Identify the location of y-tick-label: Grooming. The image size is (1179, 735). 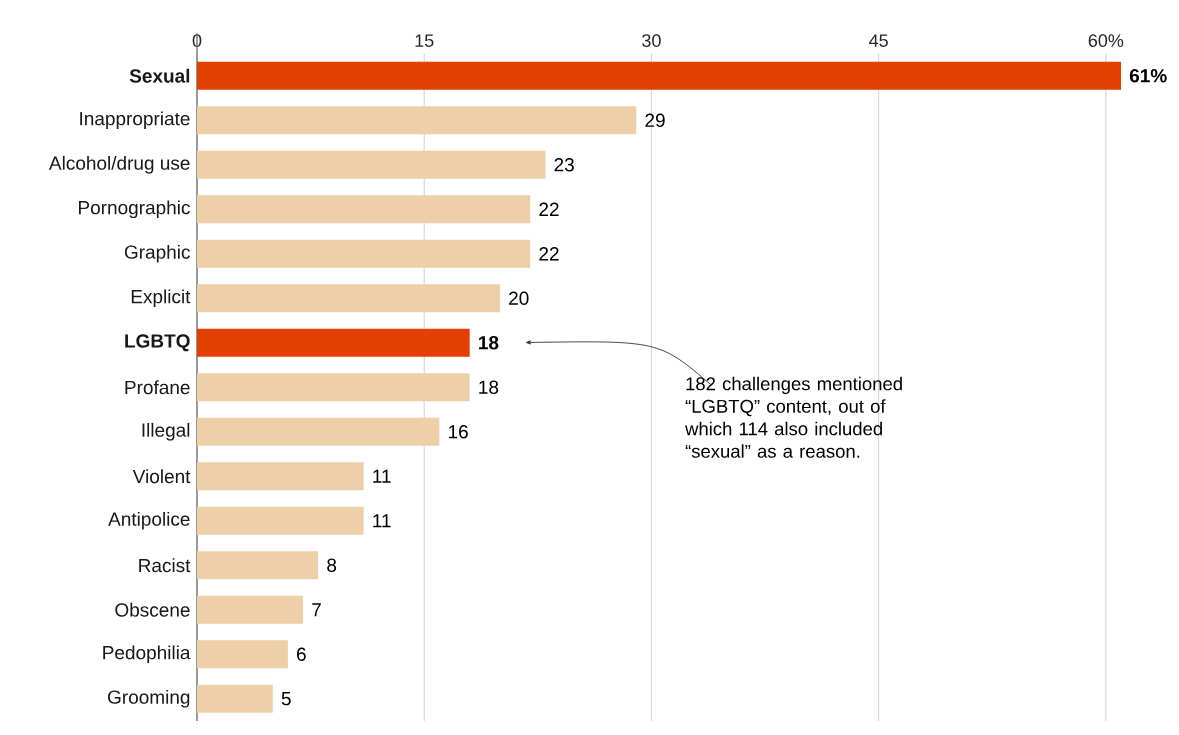
(149, 698).